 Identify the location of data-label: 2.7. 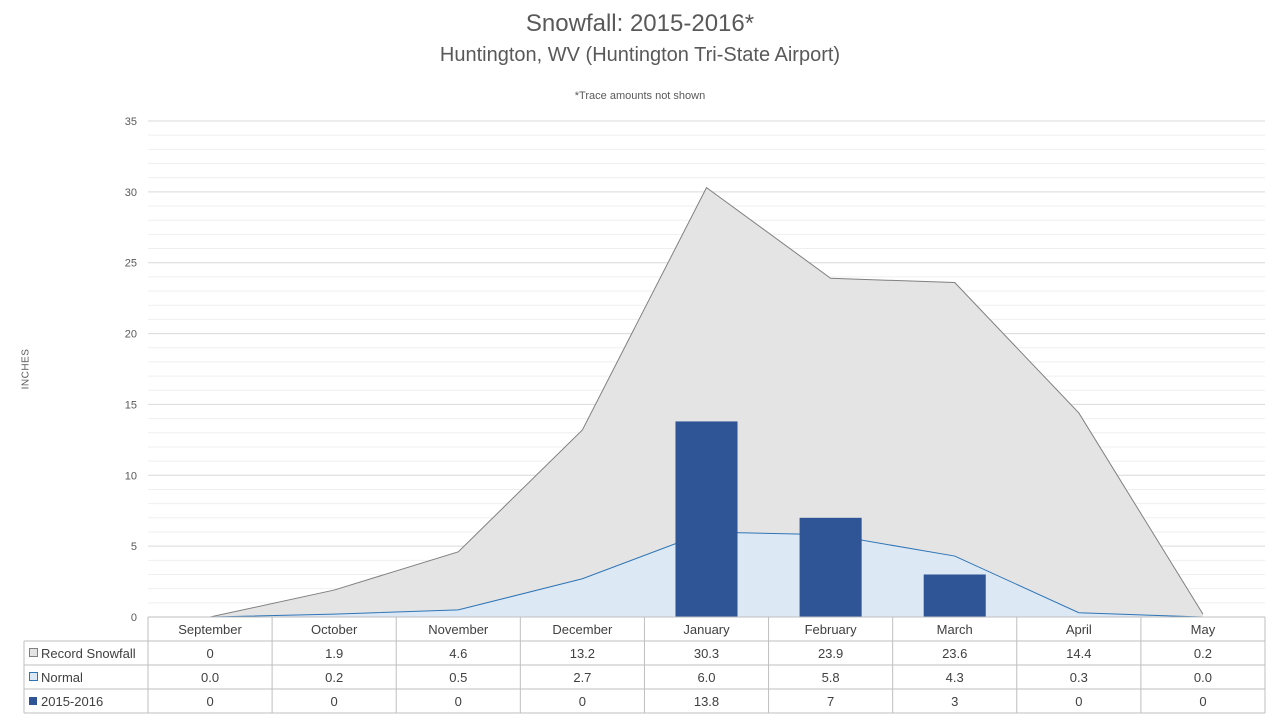
(582, 677).